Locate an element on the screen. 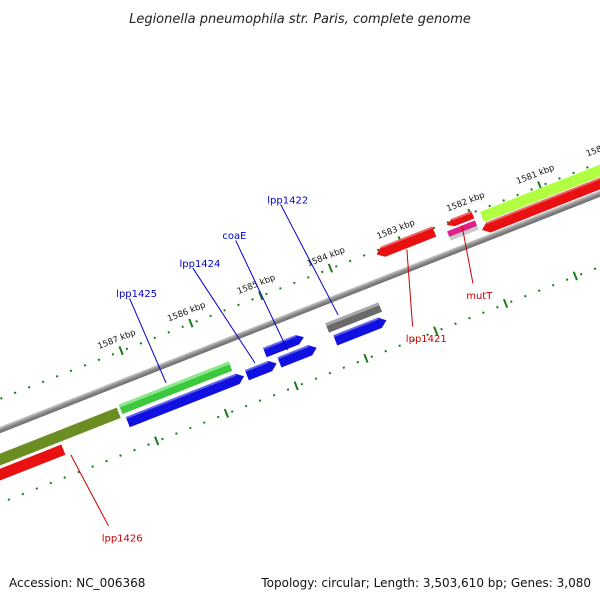  cds-lpp1425-arrow is located at coordinates (185, 399).